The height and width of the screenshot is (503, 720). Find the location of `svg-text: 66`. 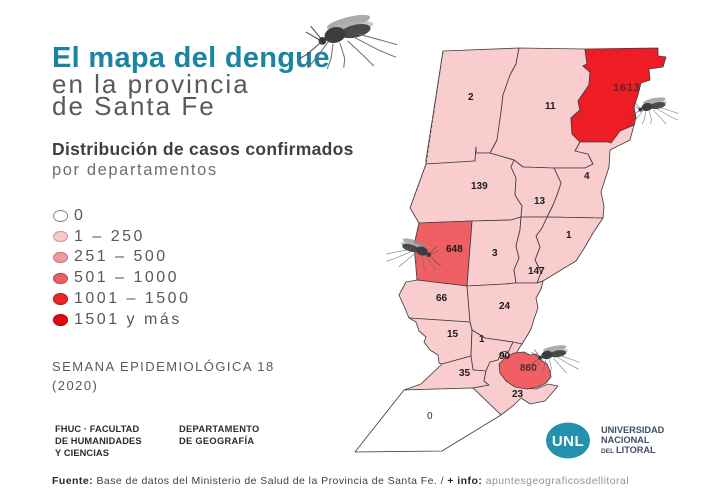

svg-text: 66 is located at coordinates (442, 298).